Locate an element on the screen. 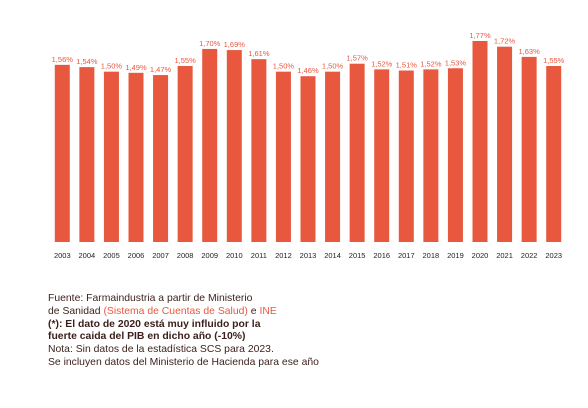  x-tick-2014: 2014 is located at coordinates (332, 255).